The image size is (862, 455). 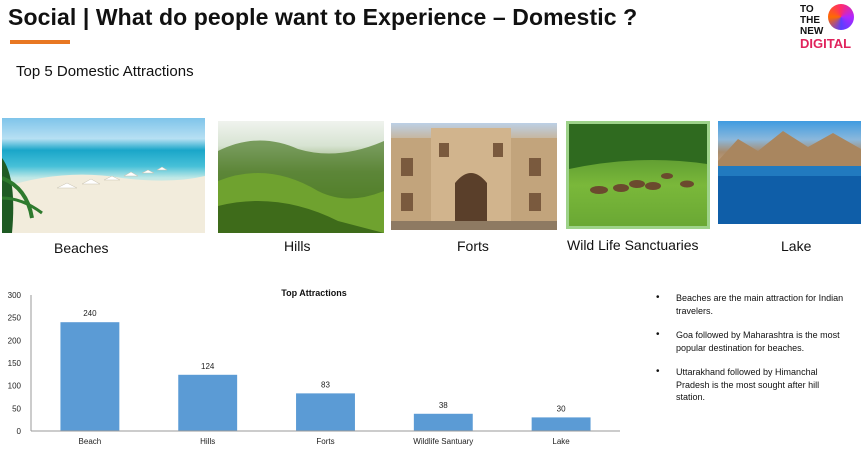 I want to click on bar-value-label: 38, so click(x=443, y=405).